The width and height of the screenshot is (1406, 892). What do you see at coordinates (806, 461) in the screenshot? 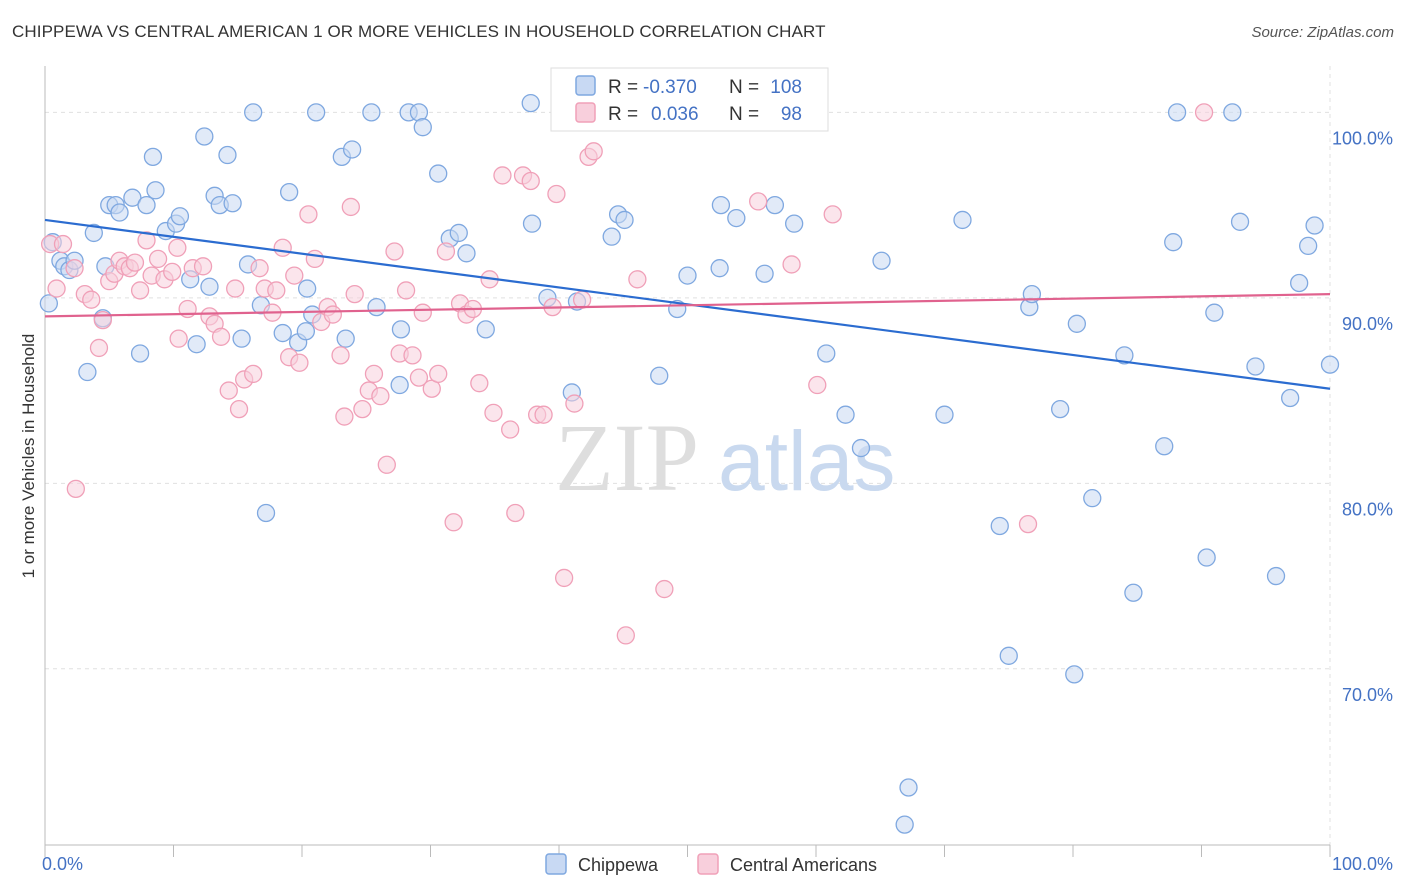
I see `watermark-atlas: atlas` at bounding box center [806, 461].